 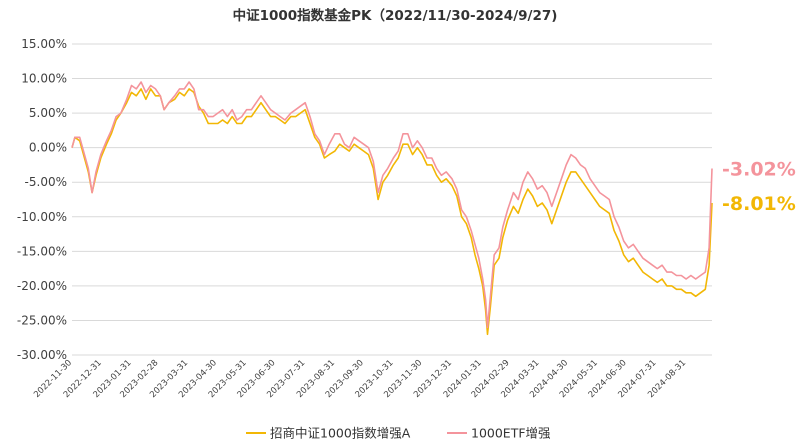 I want to click on y-tick-label: 5.00%, so click(x=48, y=113).